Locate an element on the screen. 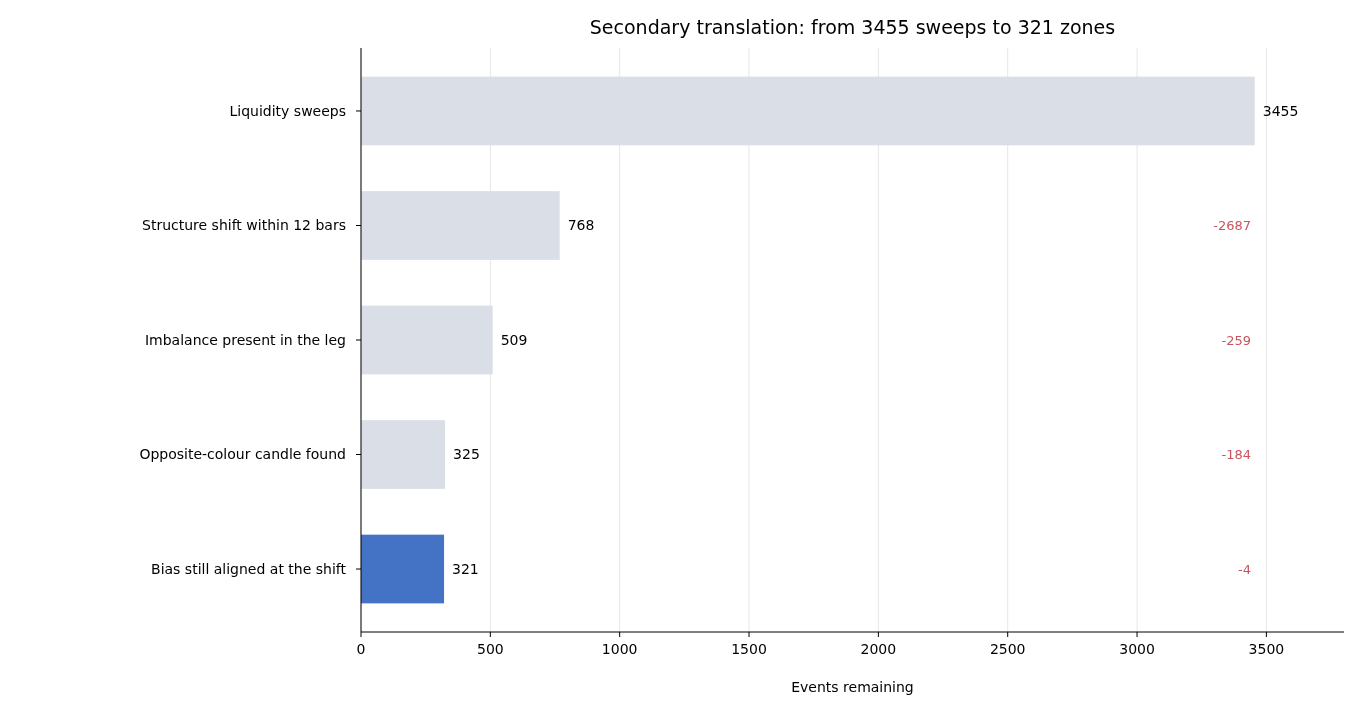  data-label: 509 is located at coordinates (514, 339).